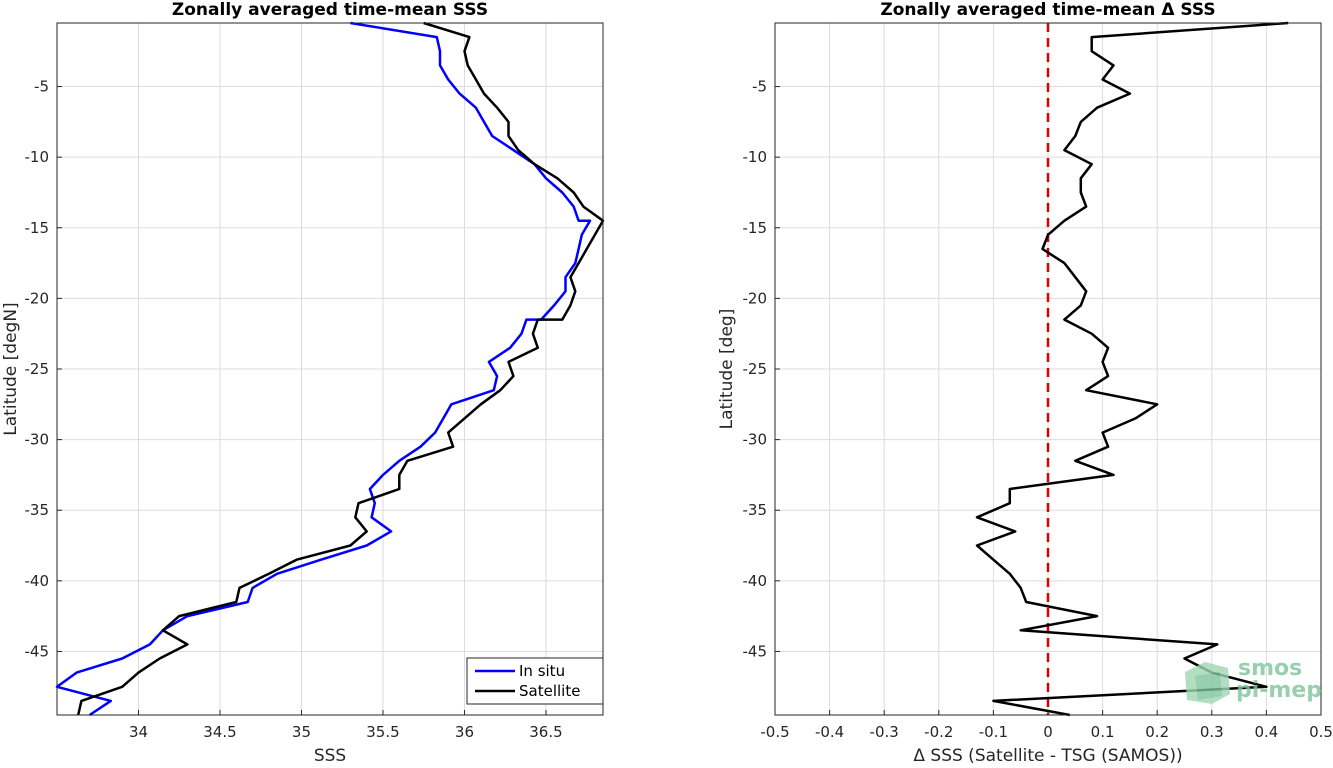 The width and height of the screenshot is (1333, 768). I want to click on x-tick-label: 0.5, so click(1321, 732).